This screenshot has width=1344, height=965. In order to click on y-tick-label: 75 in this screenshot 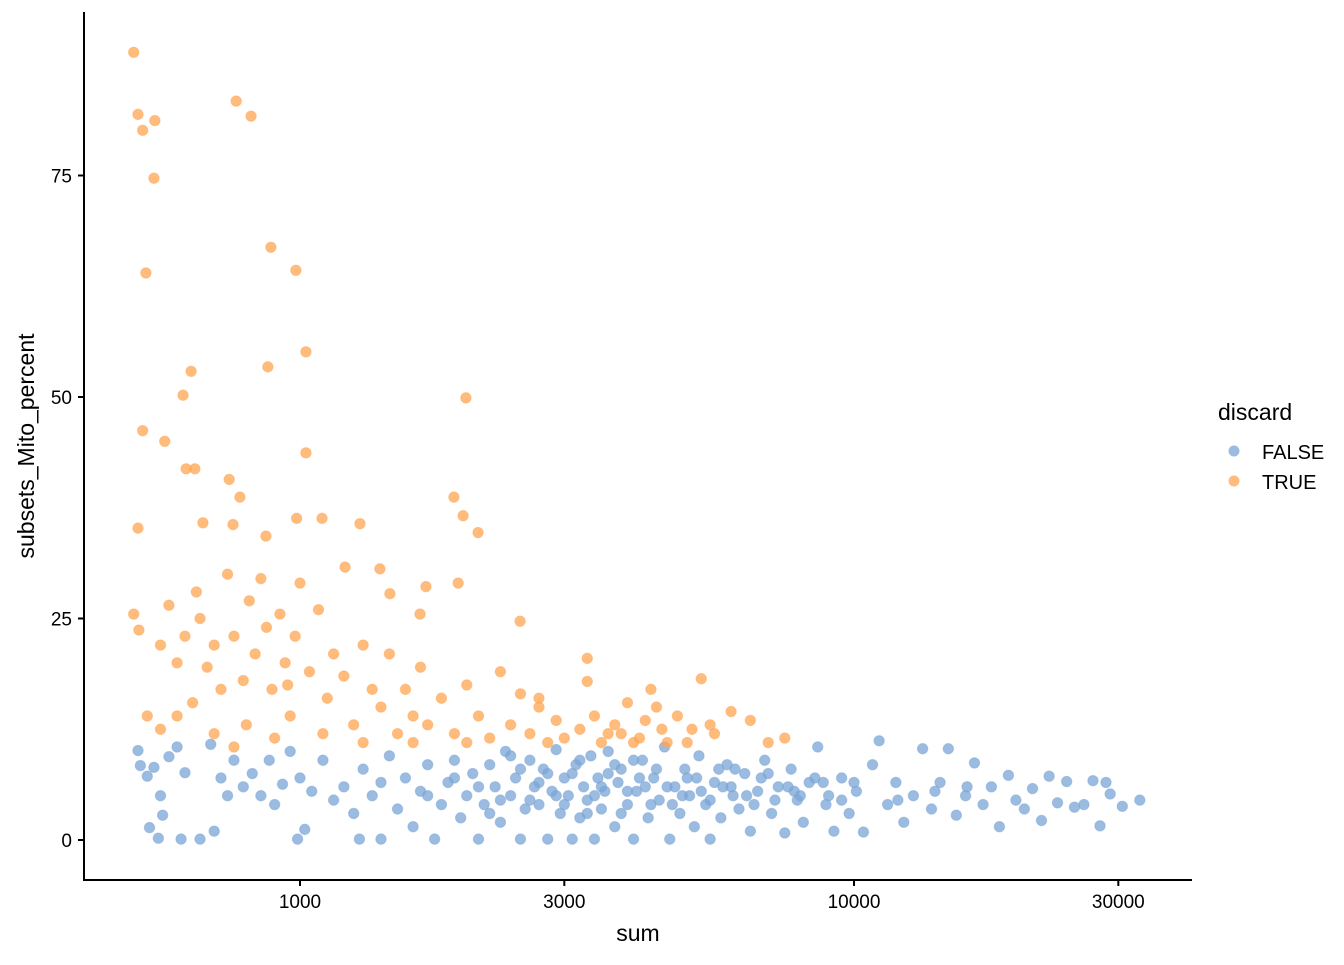, I will do `click(61, 177)`.